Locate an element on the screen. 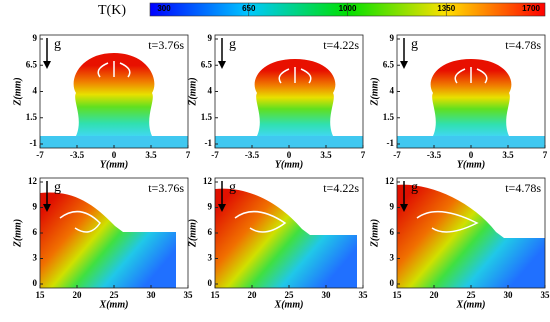 The width and height of the screenshot is (550, 322). colorbar-tick-label: 1700 is located at coordinates (531, 8).